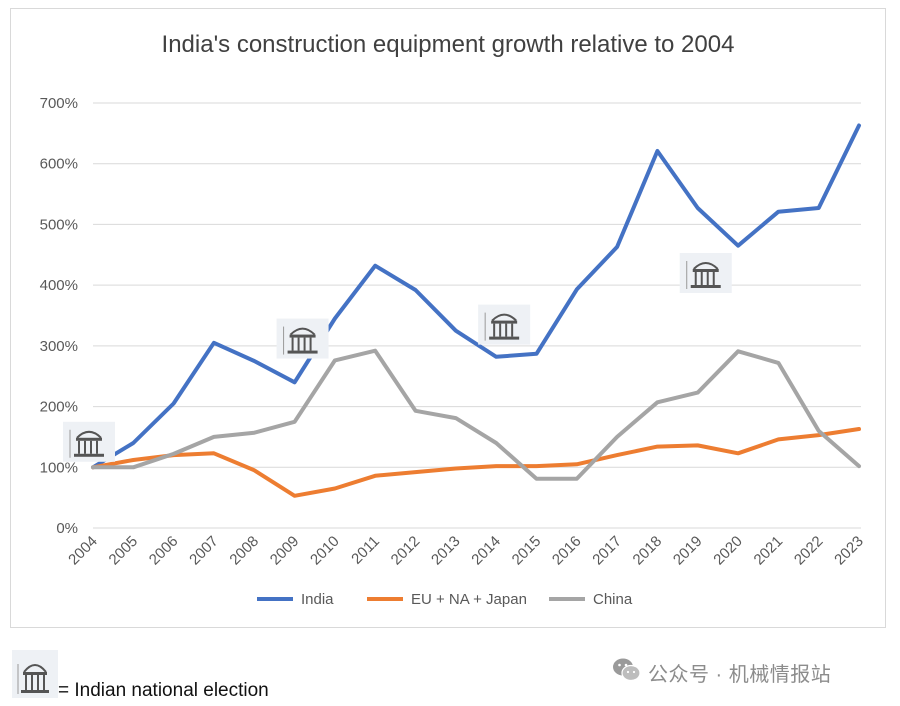 The image size is (900, 706). What do you see at coordinates (849, 551) in the screenshot?
I see `x-tick-label: 2023` at bounding box center [849, 551].